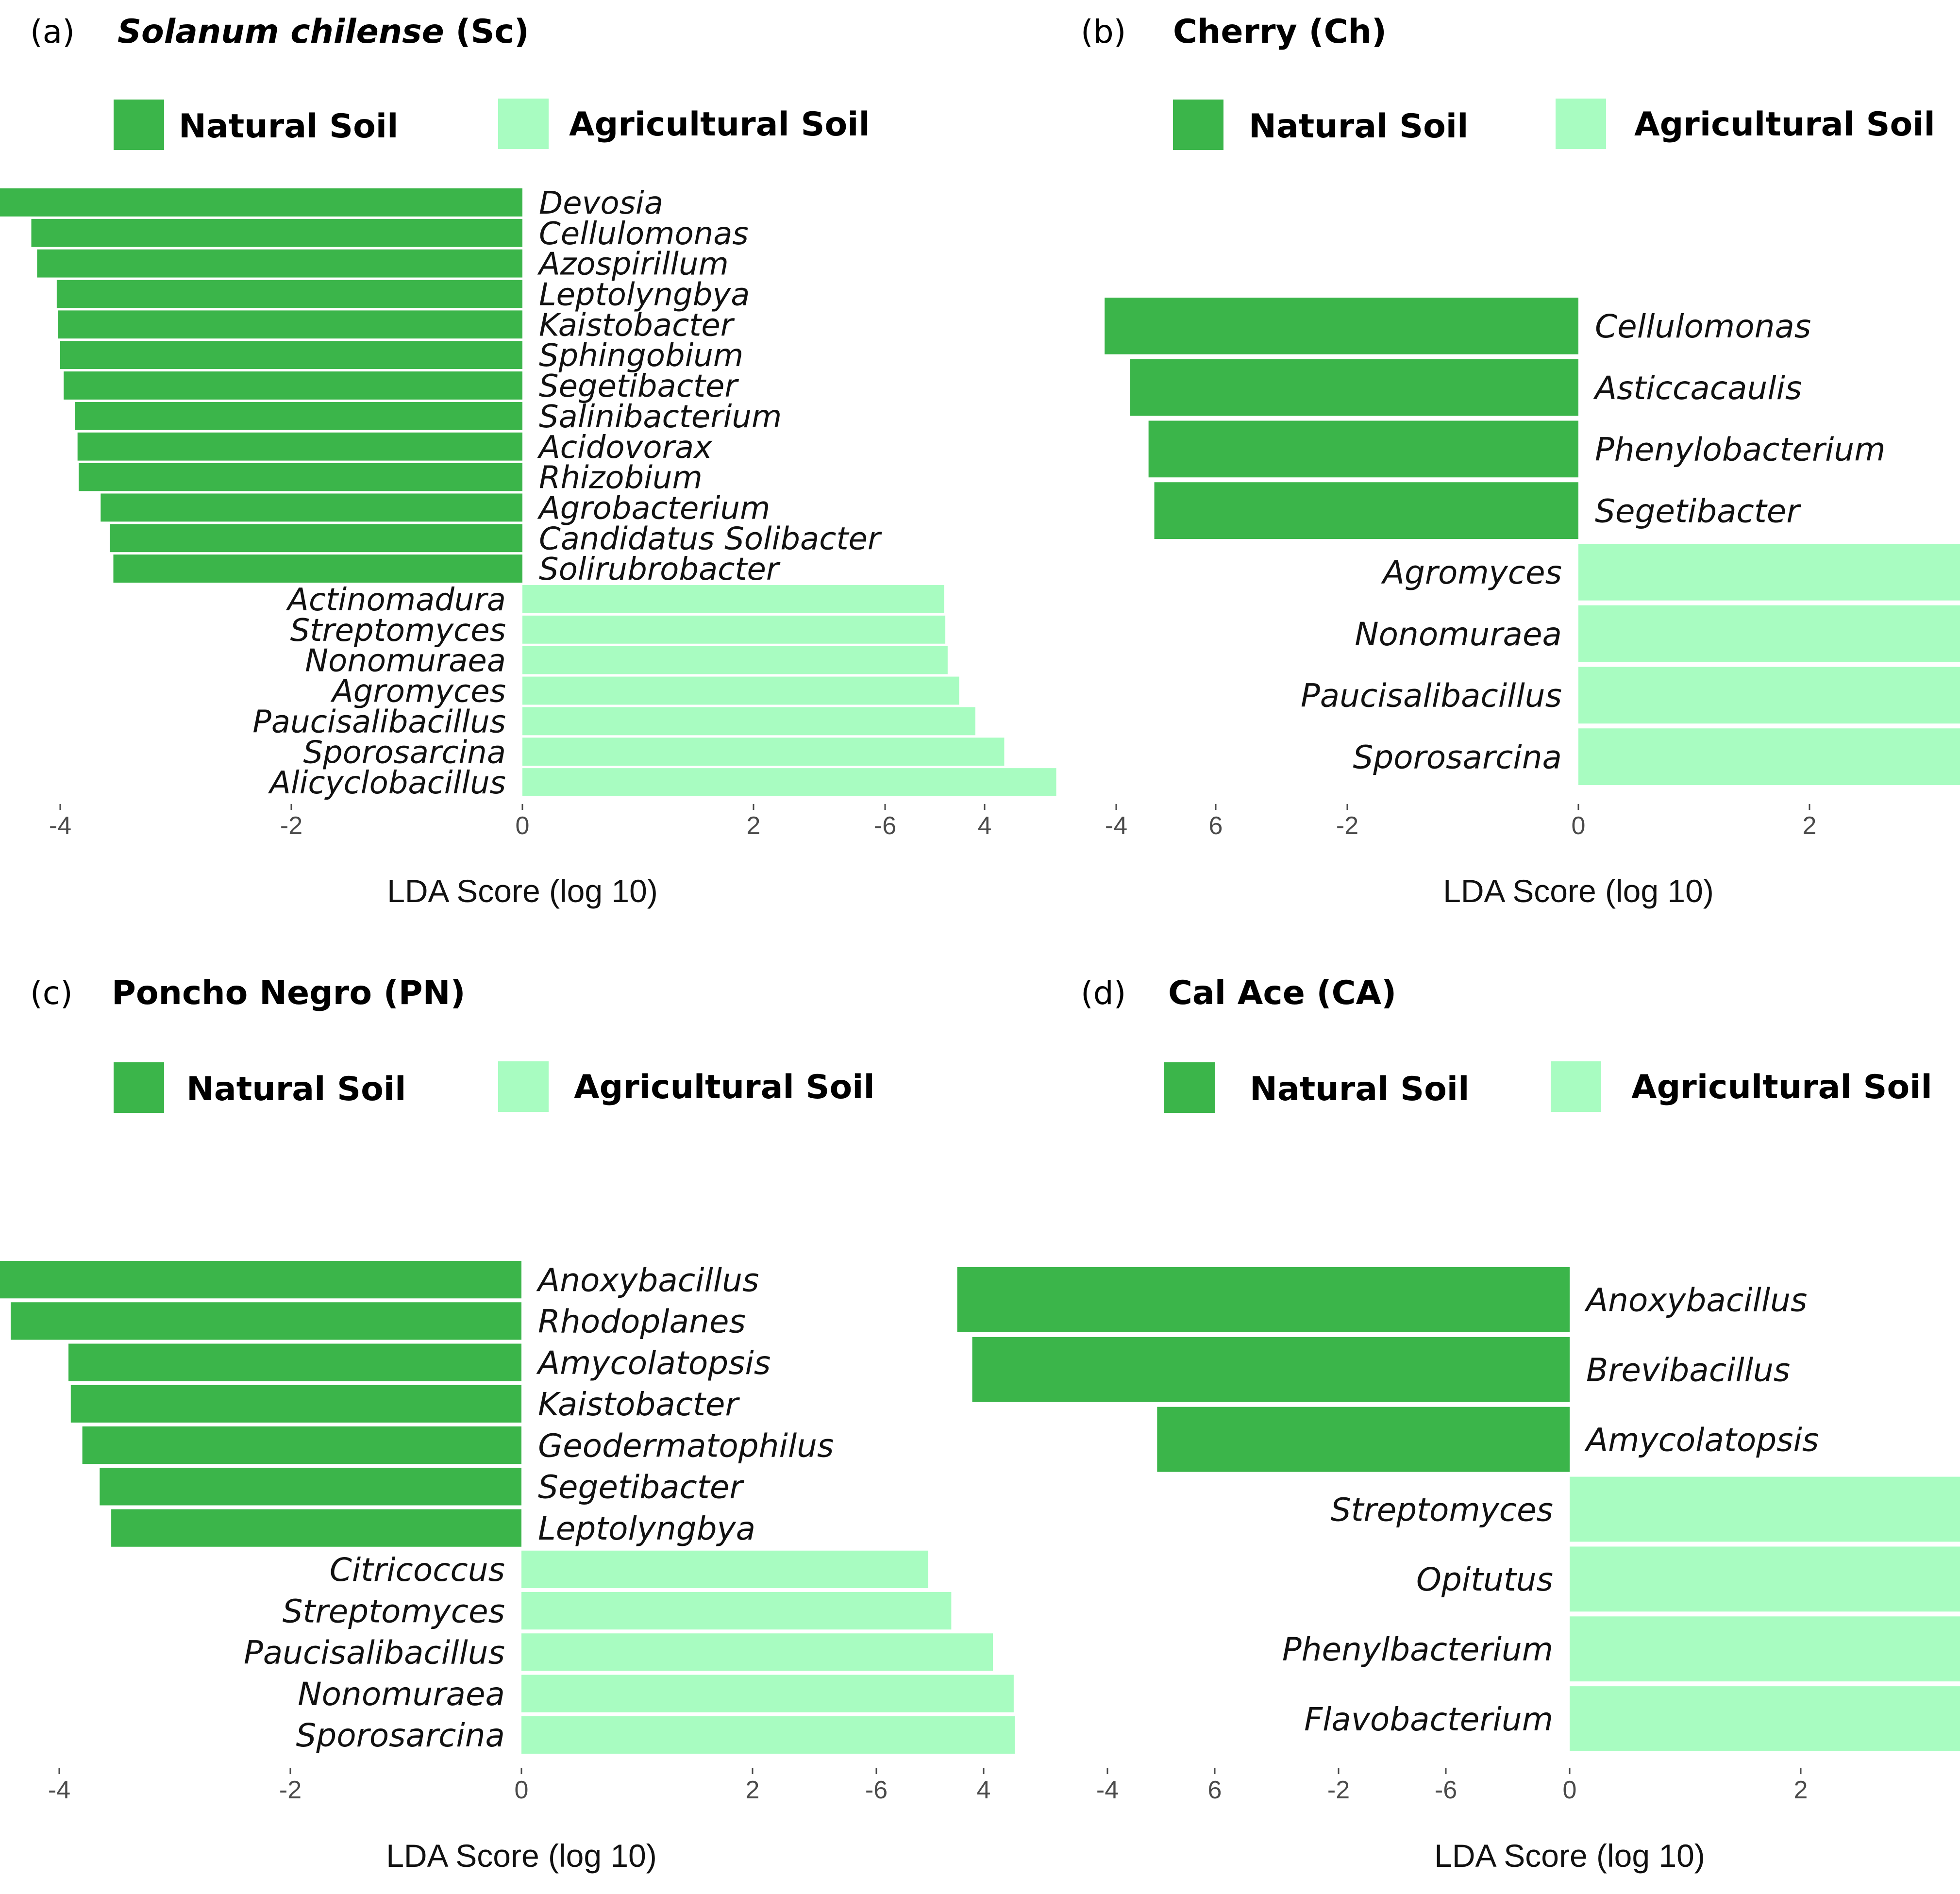 The width and height of the screenshot is (1960, 1894). What do you see at coordinates (1354, 387) in the screenshot?
I see `bar-asticcacaulis` at bounding box center [1354, 387].